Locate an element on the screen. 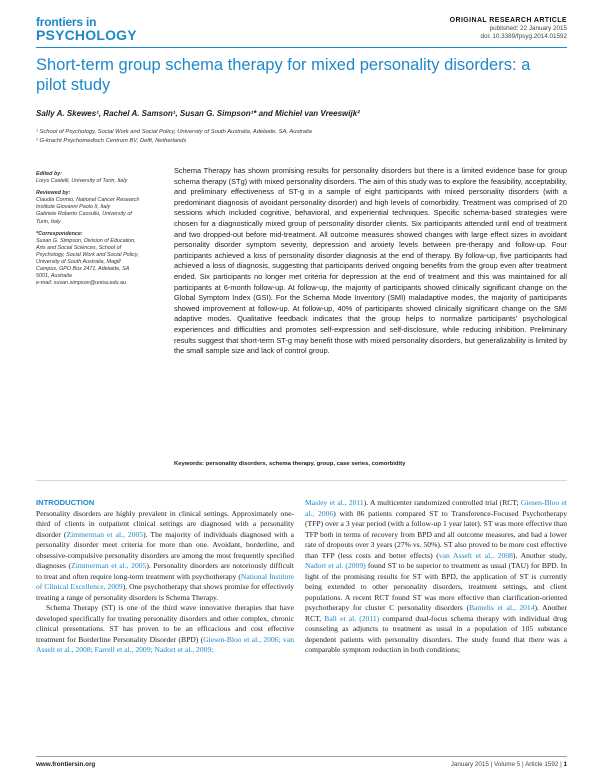 This screenshot has width=595, height=780. doi: doi: 10.3389/fpsyg.2014.01592 is located at coordinates (523, 36).